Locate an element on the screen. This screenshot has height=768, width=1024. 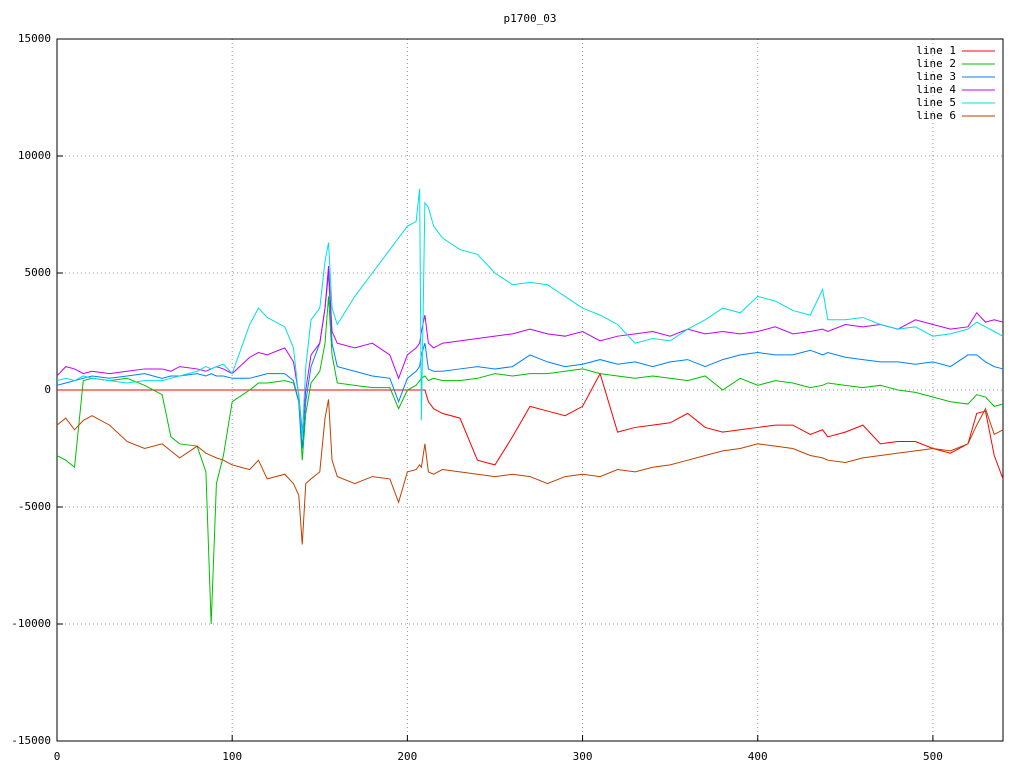
series-line is located at coordinates (530, 426).